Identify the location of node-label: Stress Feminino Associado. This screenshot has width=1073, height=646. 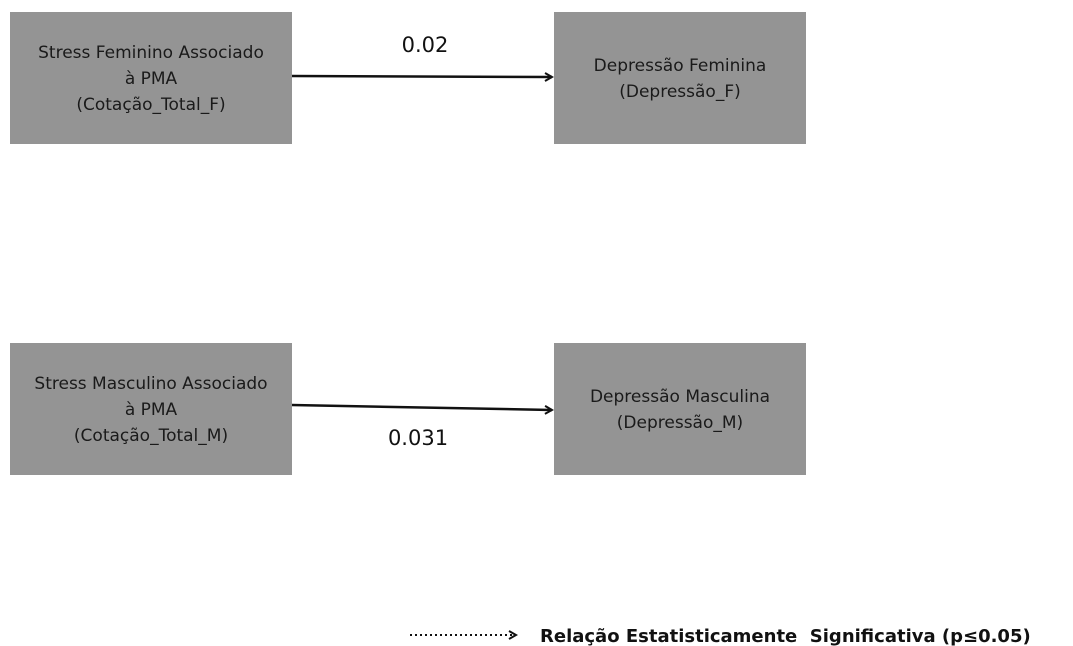
(151, 53).